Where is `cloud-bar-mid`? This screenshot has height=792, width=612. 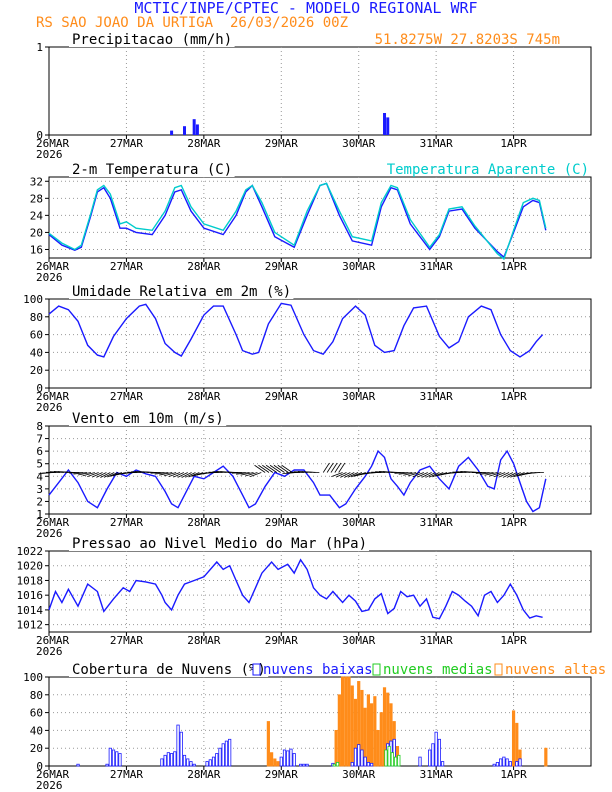
cloud-bar-mid is located at coordinates (396, 761).